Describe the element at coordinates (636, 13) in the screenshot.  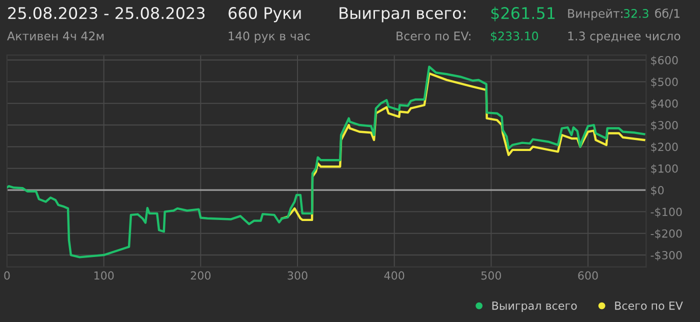
I see `text: 32.3` at that location.